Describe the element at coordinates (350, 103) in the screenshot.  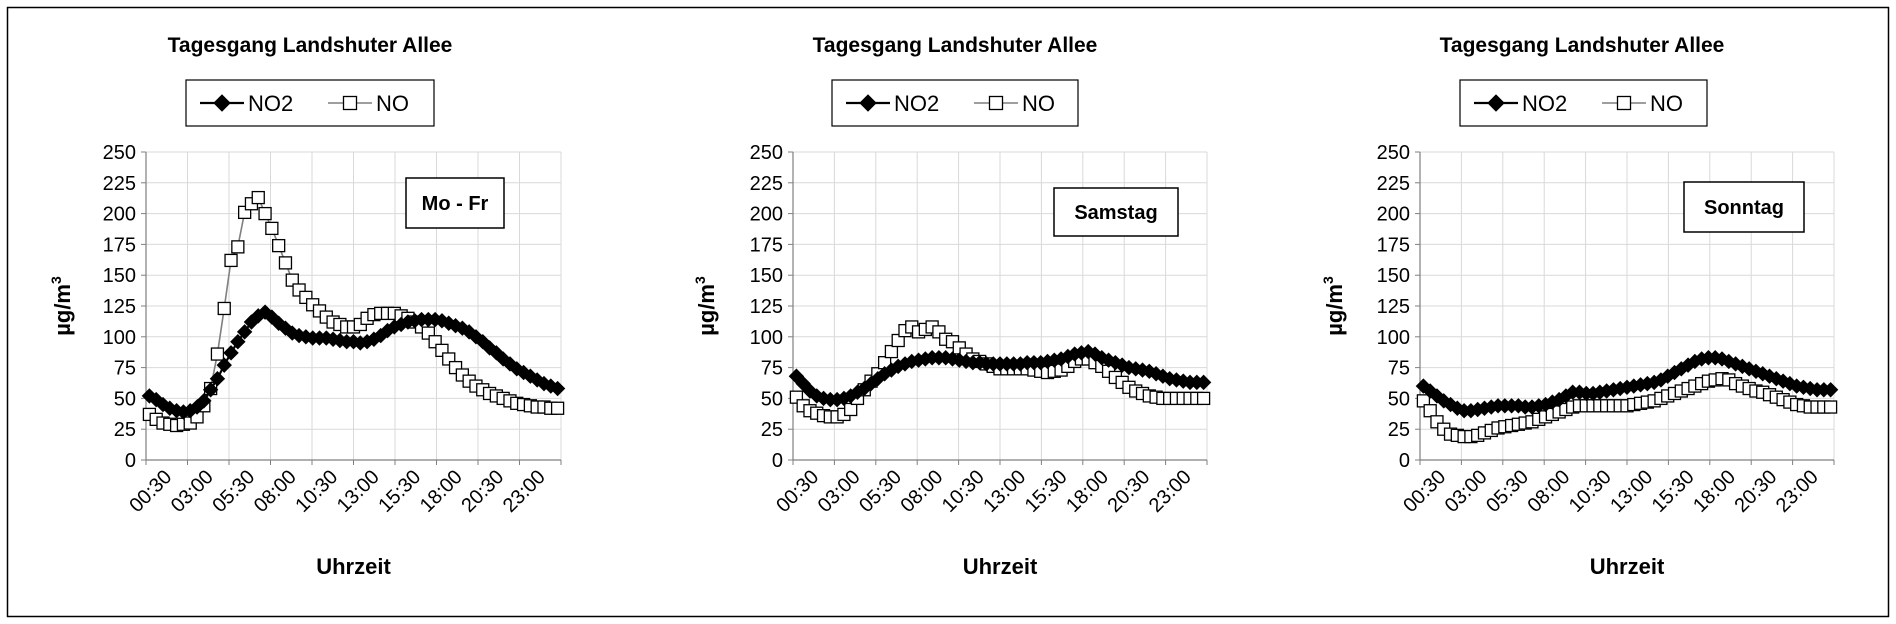
I see `chart-0-legend-no-marker` at that location.